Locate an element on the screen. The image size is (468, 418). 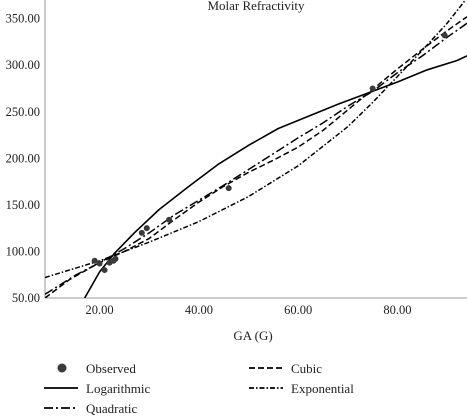
legend-item-logarithmic: Logarithmic is located at coordinates (97, 388).